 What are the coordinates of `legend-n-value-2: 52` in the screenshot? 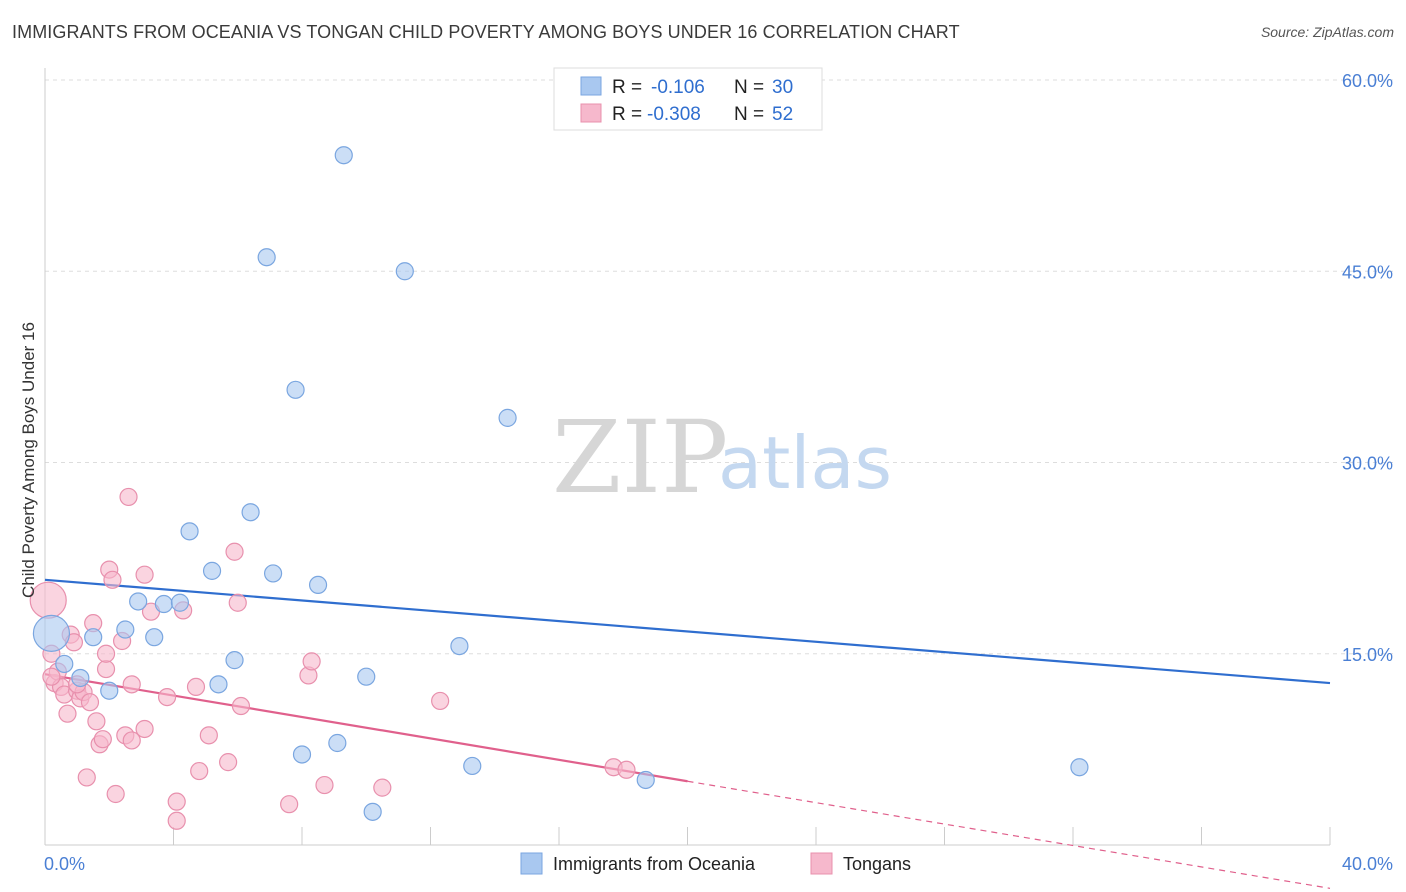 It's located at (782, 114).